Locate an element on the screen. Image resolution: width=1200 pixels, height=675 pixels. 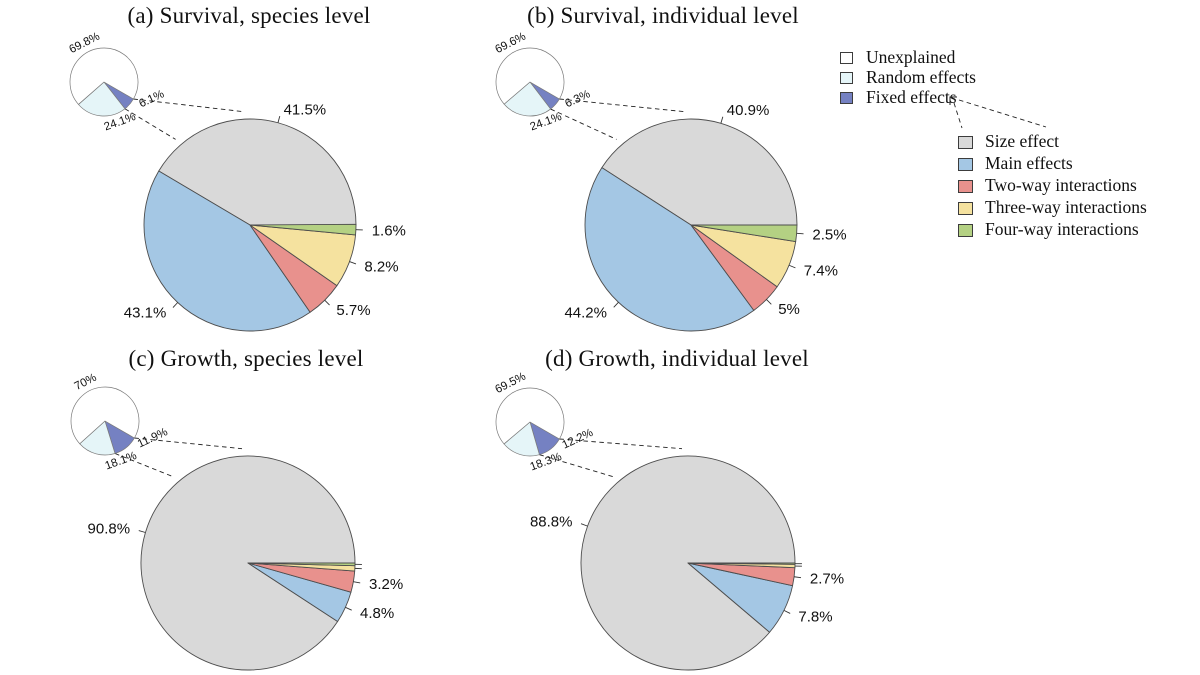
panel-d-zoom-line-upper is located at coordinates (621, 444).